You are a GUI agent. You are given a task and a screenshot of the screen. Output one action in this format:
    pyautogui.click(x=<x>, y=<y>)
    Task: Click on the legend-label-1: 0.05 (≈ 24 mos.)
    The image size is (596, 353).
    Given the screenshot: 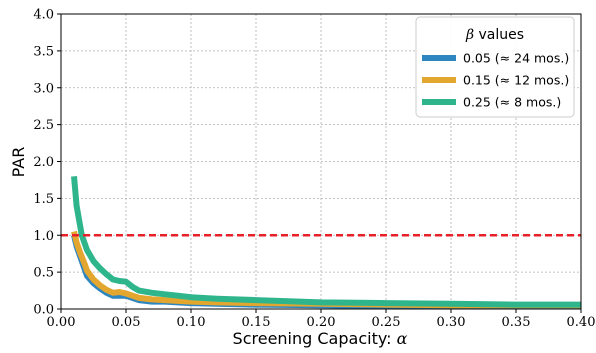 What is the action you would take?
    pyautogui.click(x=516, y=58)
    